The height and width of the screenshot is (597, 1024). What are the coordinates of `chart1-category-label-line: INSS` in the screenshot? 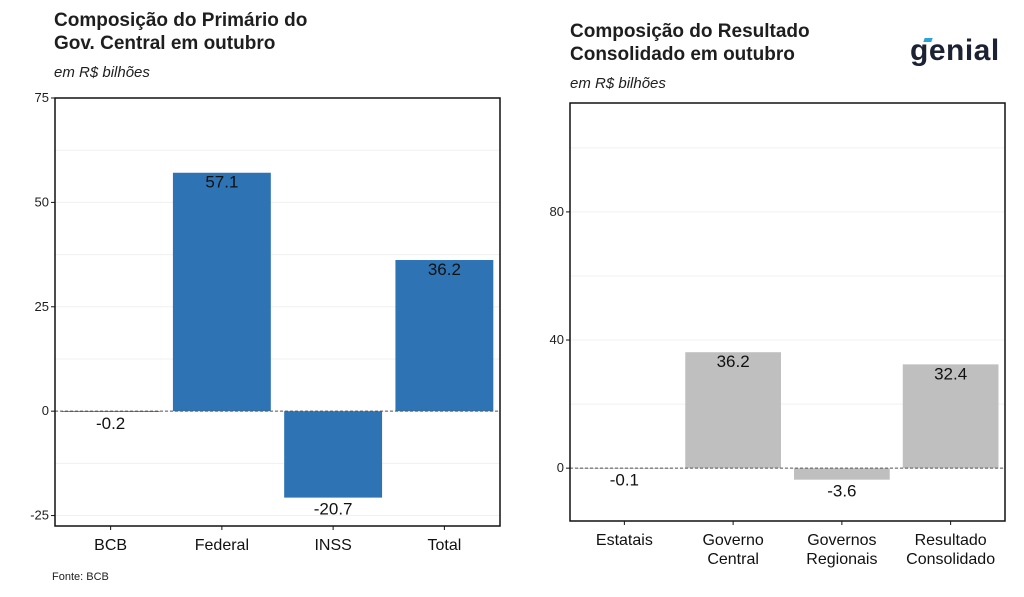 It's located at (332, 545).